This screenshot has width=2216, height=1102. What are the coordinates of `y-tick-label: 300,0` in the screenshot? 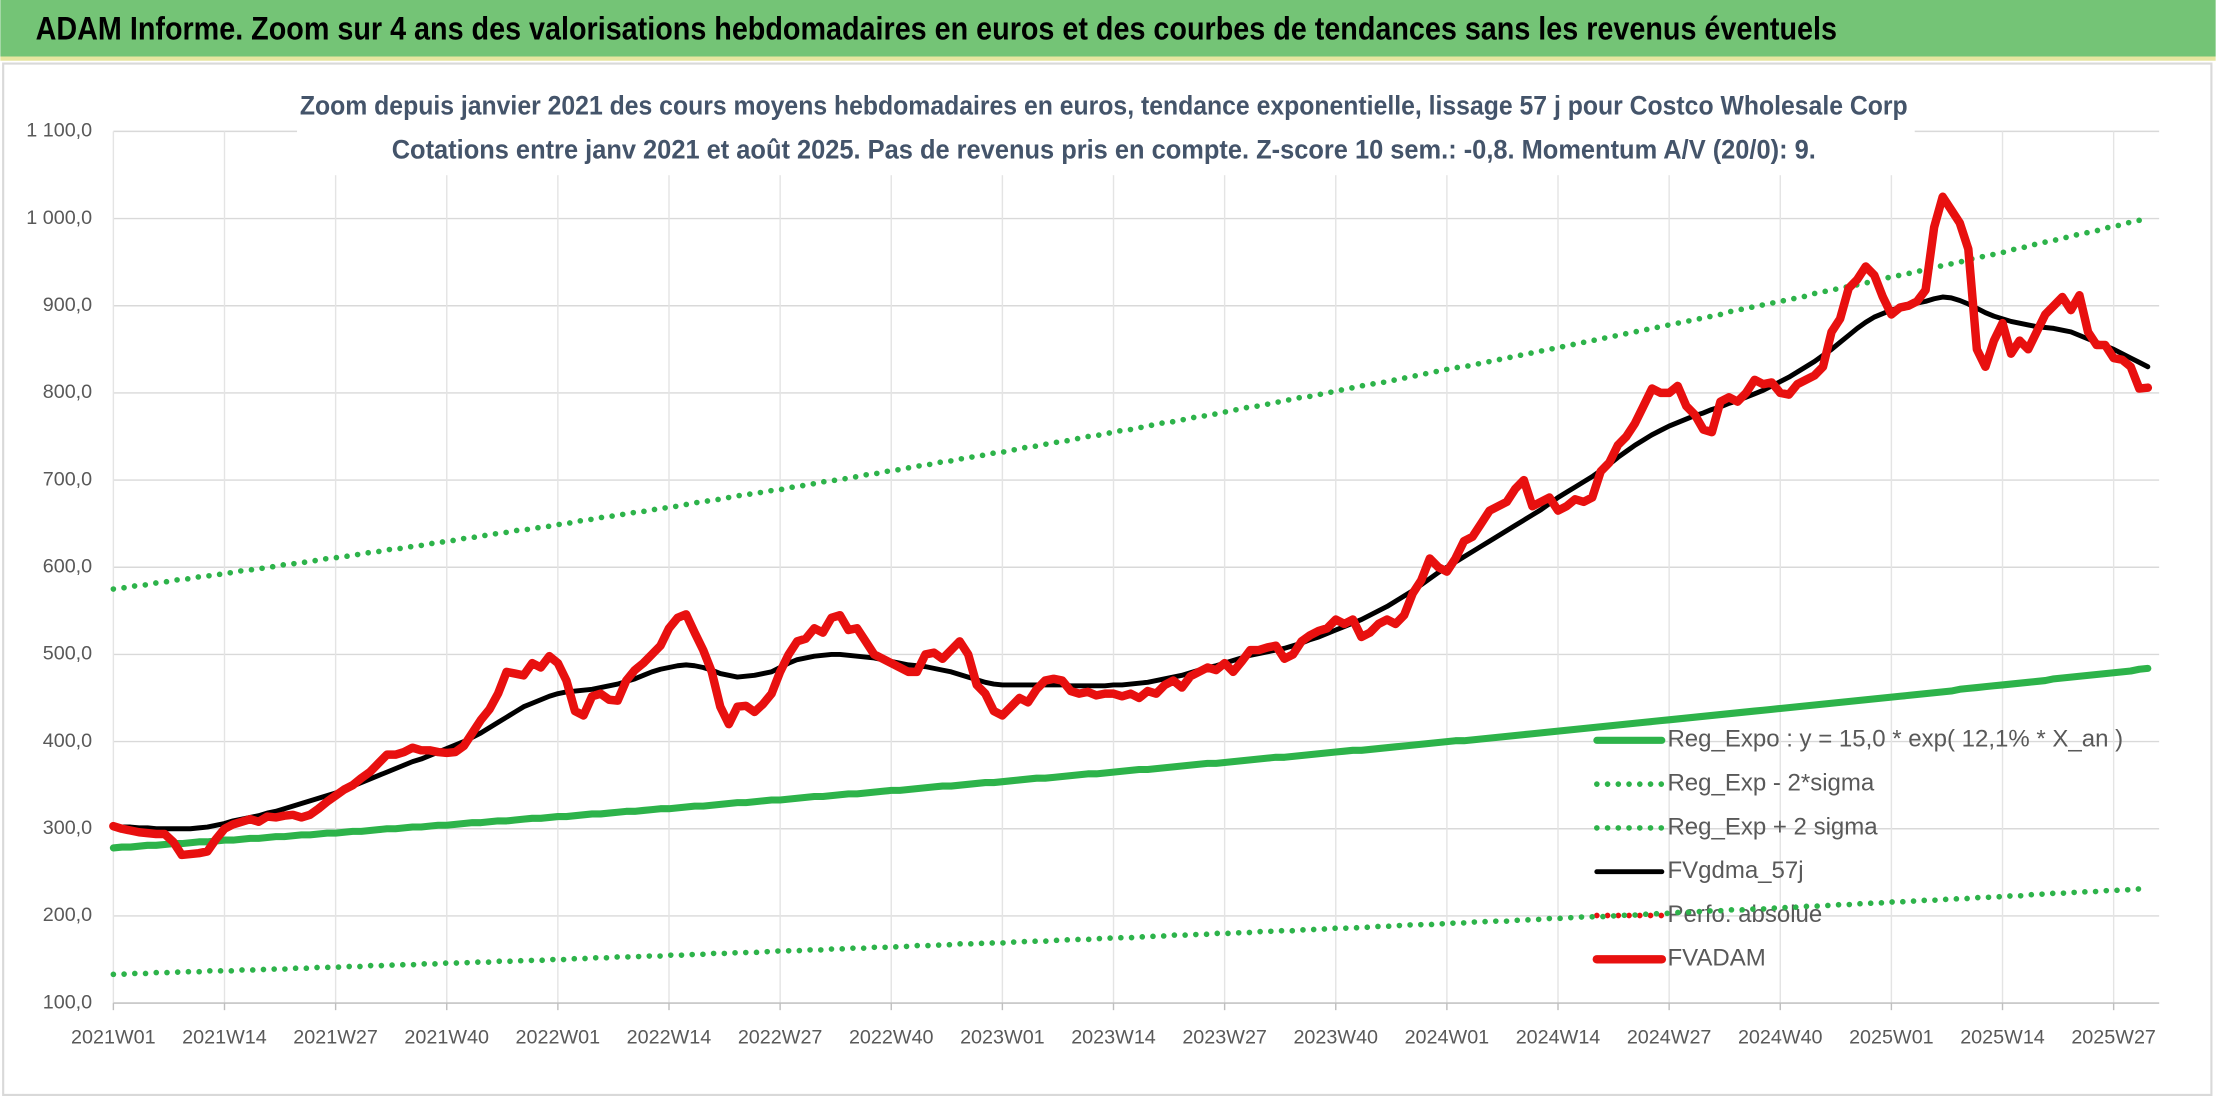 It's located at (67, 828).